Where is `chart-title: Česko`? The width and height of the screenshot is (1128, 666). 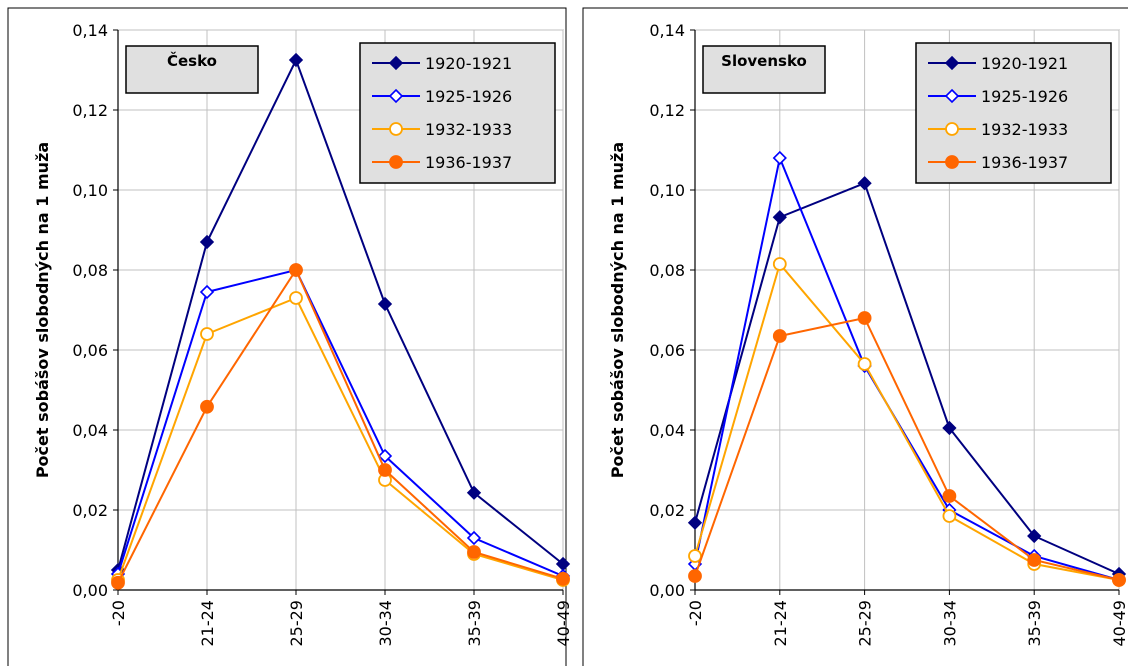
chart-title: Česko is located at coordinates (192, 60).